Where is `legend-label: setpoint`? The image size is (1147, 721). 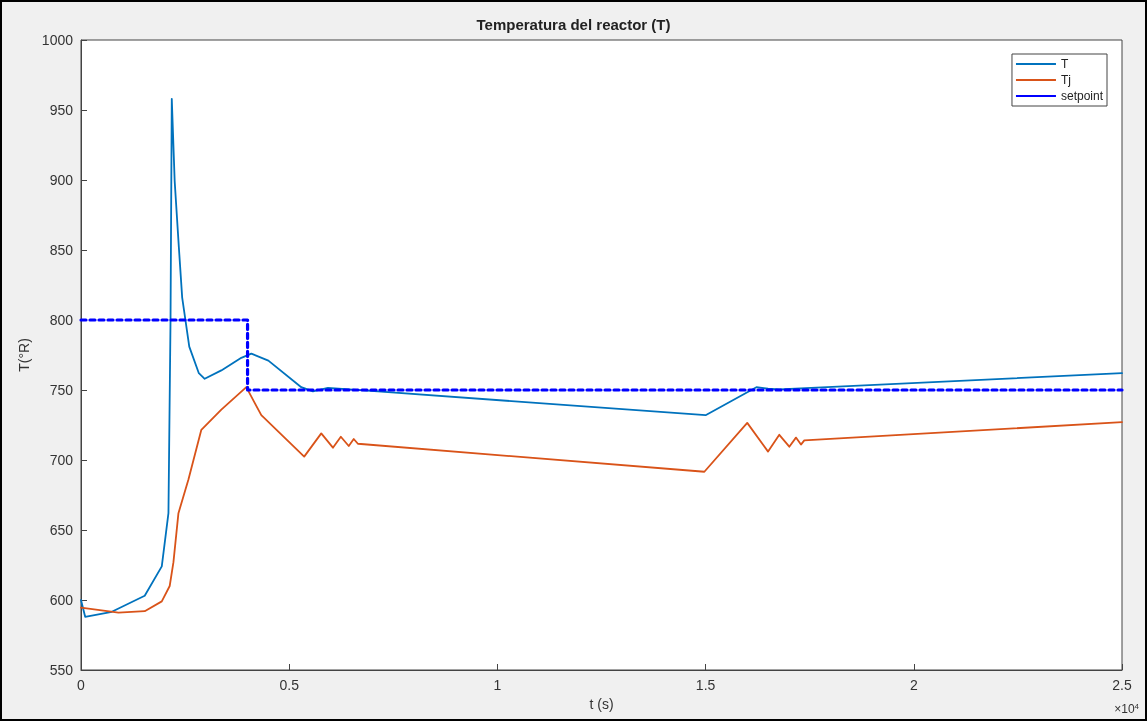
legend-label: setpoint is located at coordinates (1082, 96).